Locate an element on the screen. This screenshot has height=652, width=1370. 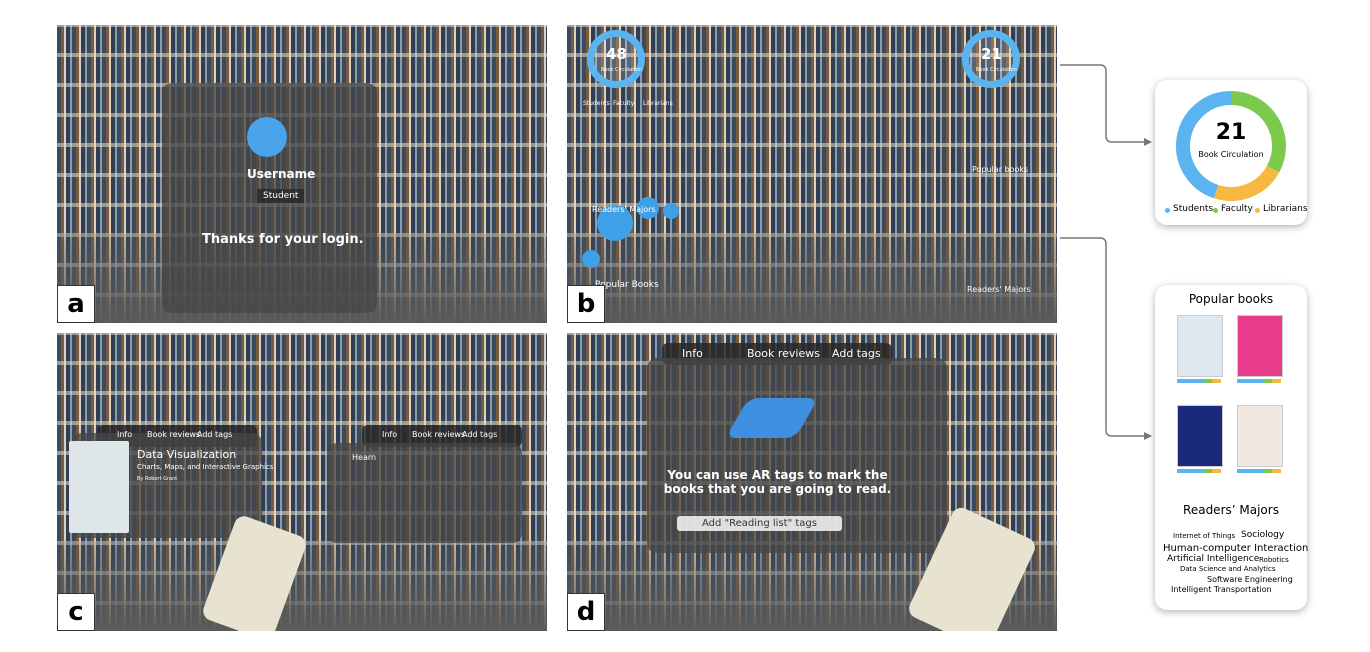
legend-label: Students is located at coordinates (1193, 209).